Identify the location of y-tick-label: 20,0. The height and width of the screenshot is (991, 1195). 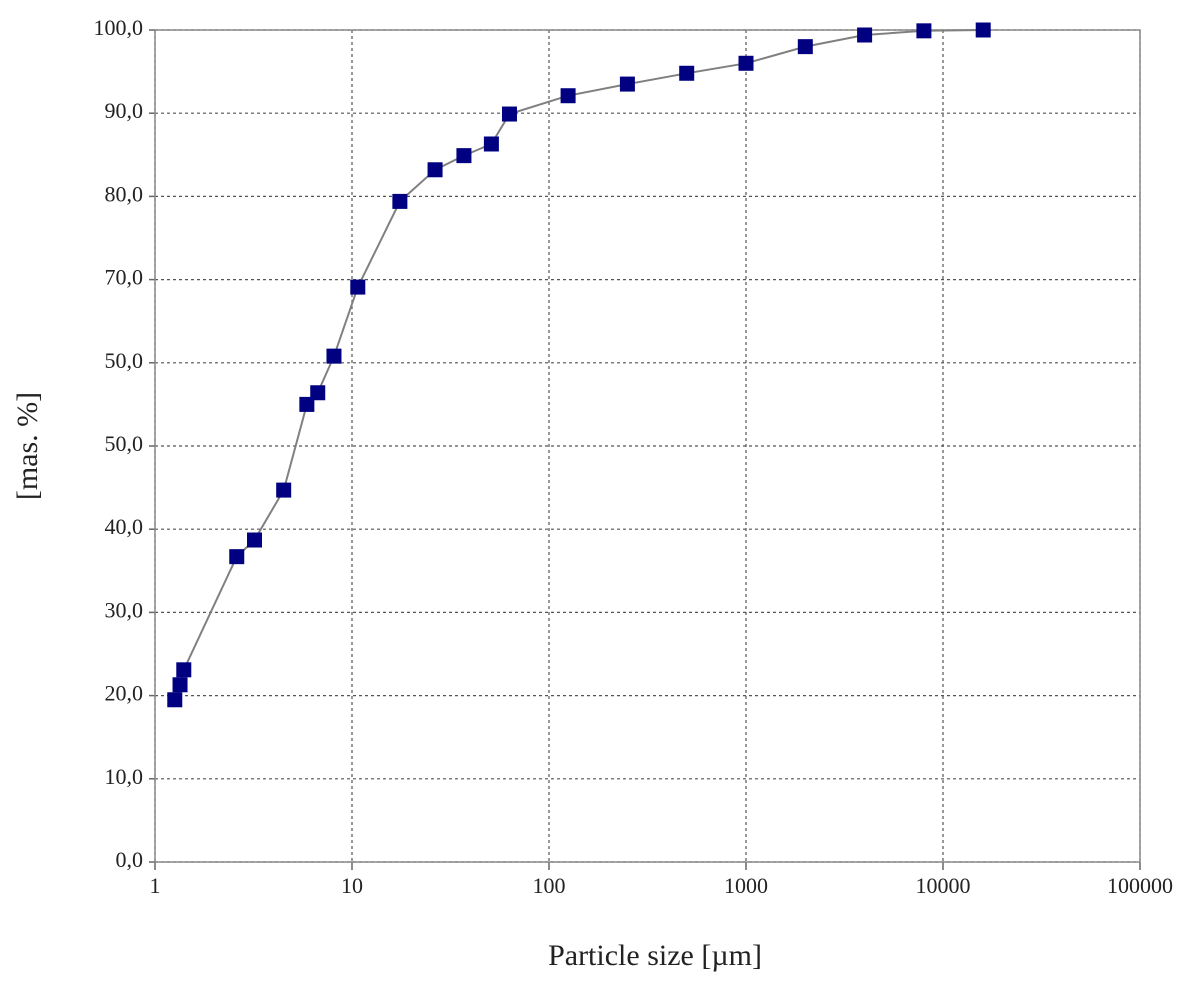
(124, 693).